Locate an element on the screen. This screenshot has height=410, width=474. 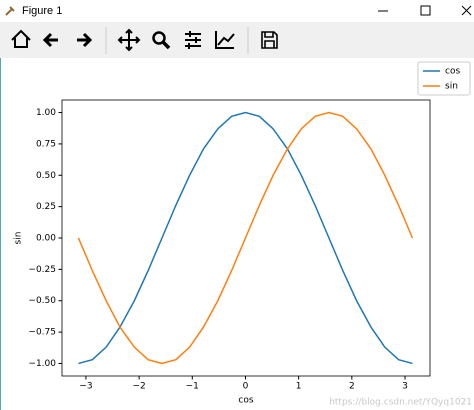
legend-label: cos is located at coordinates (452, 72).